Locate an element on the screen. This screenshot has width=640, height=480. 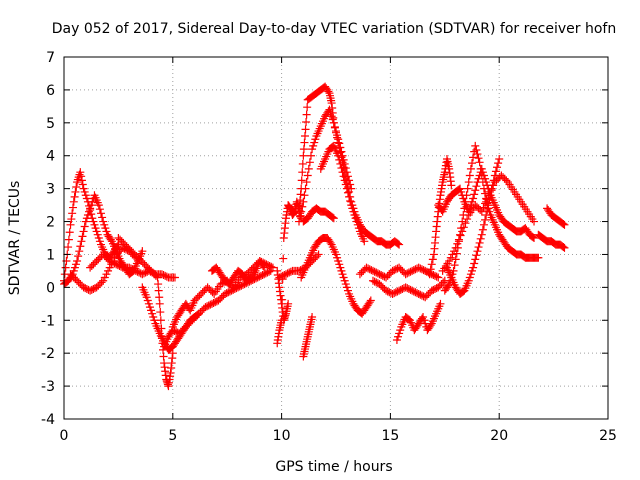
y-tick-label: 0 is located at coordinates (50, 288).